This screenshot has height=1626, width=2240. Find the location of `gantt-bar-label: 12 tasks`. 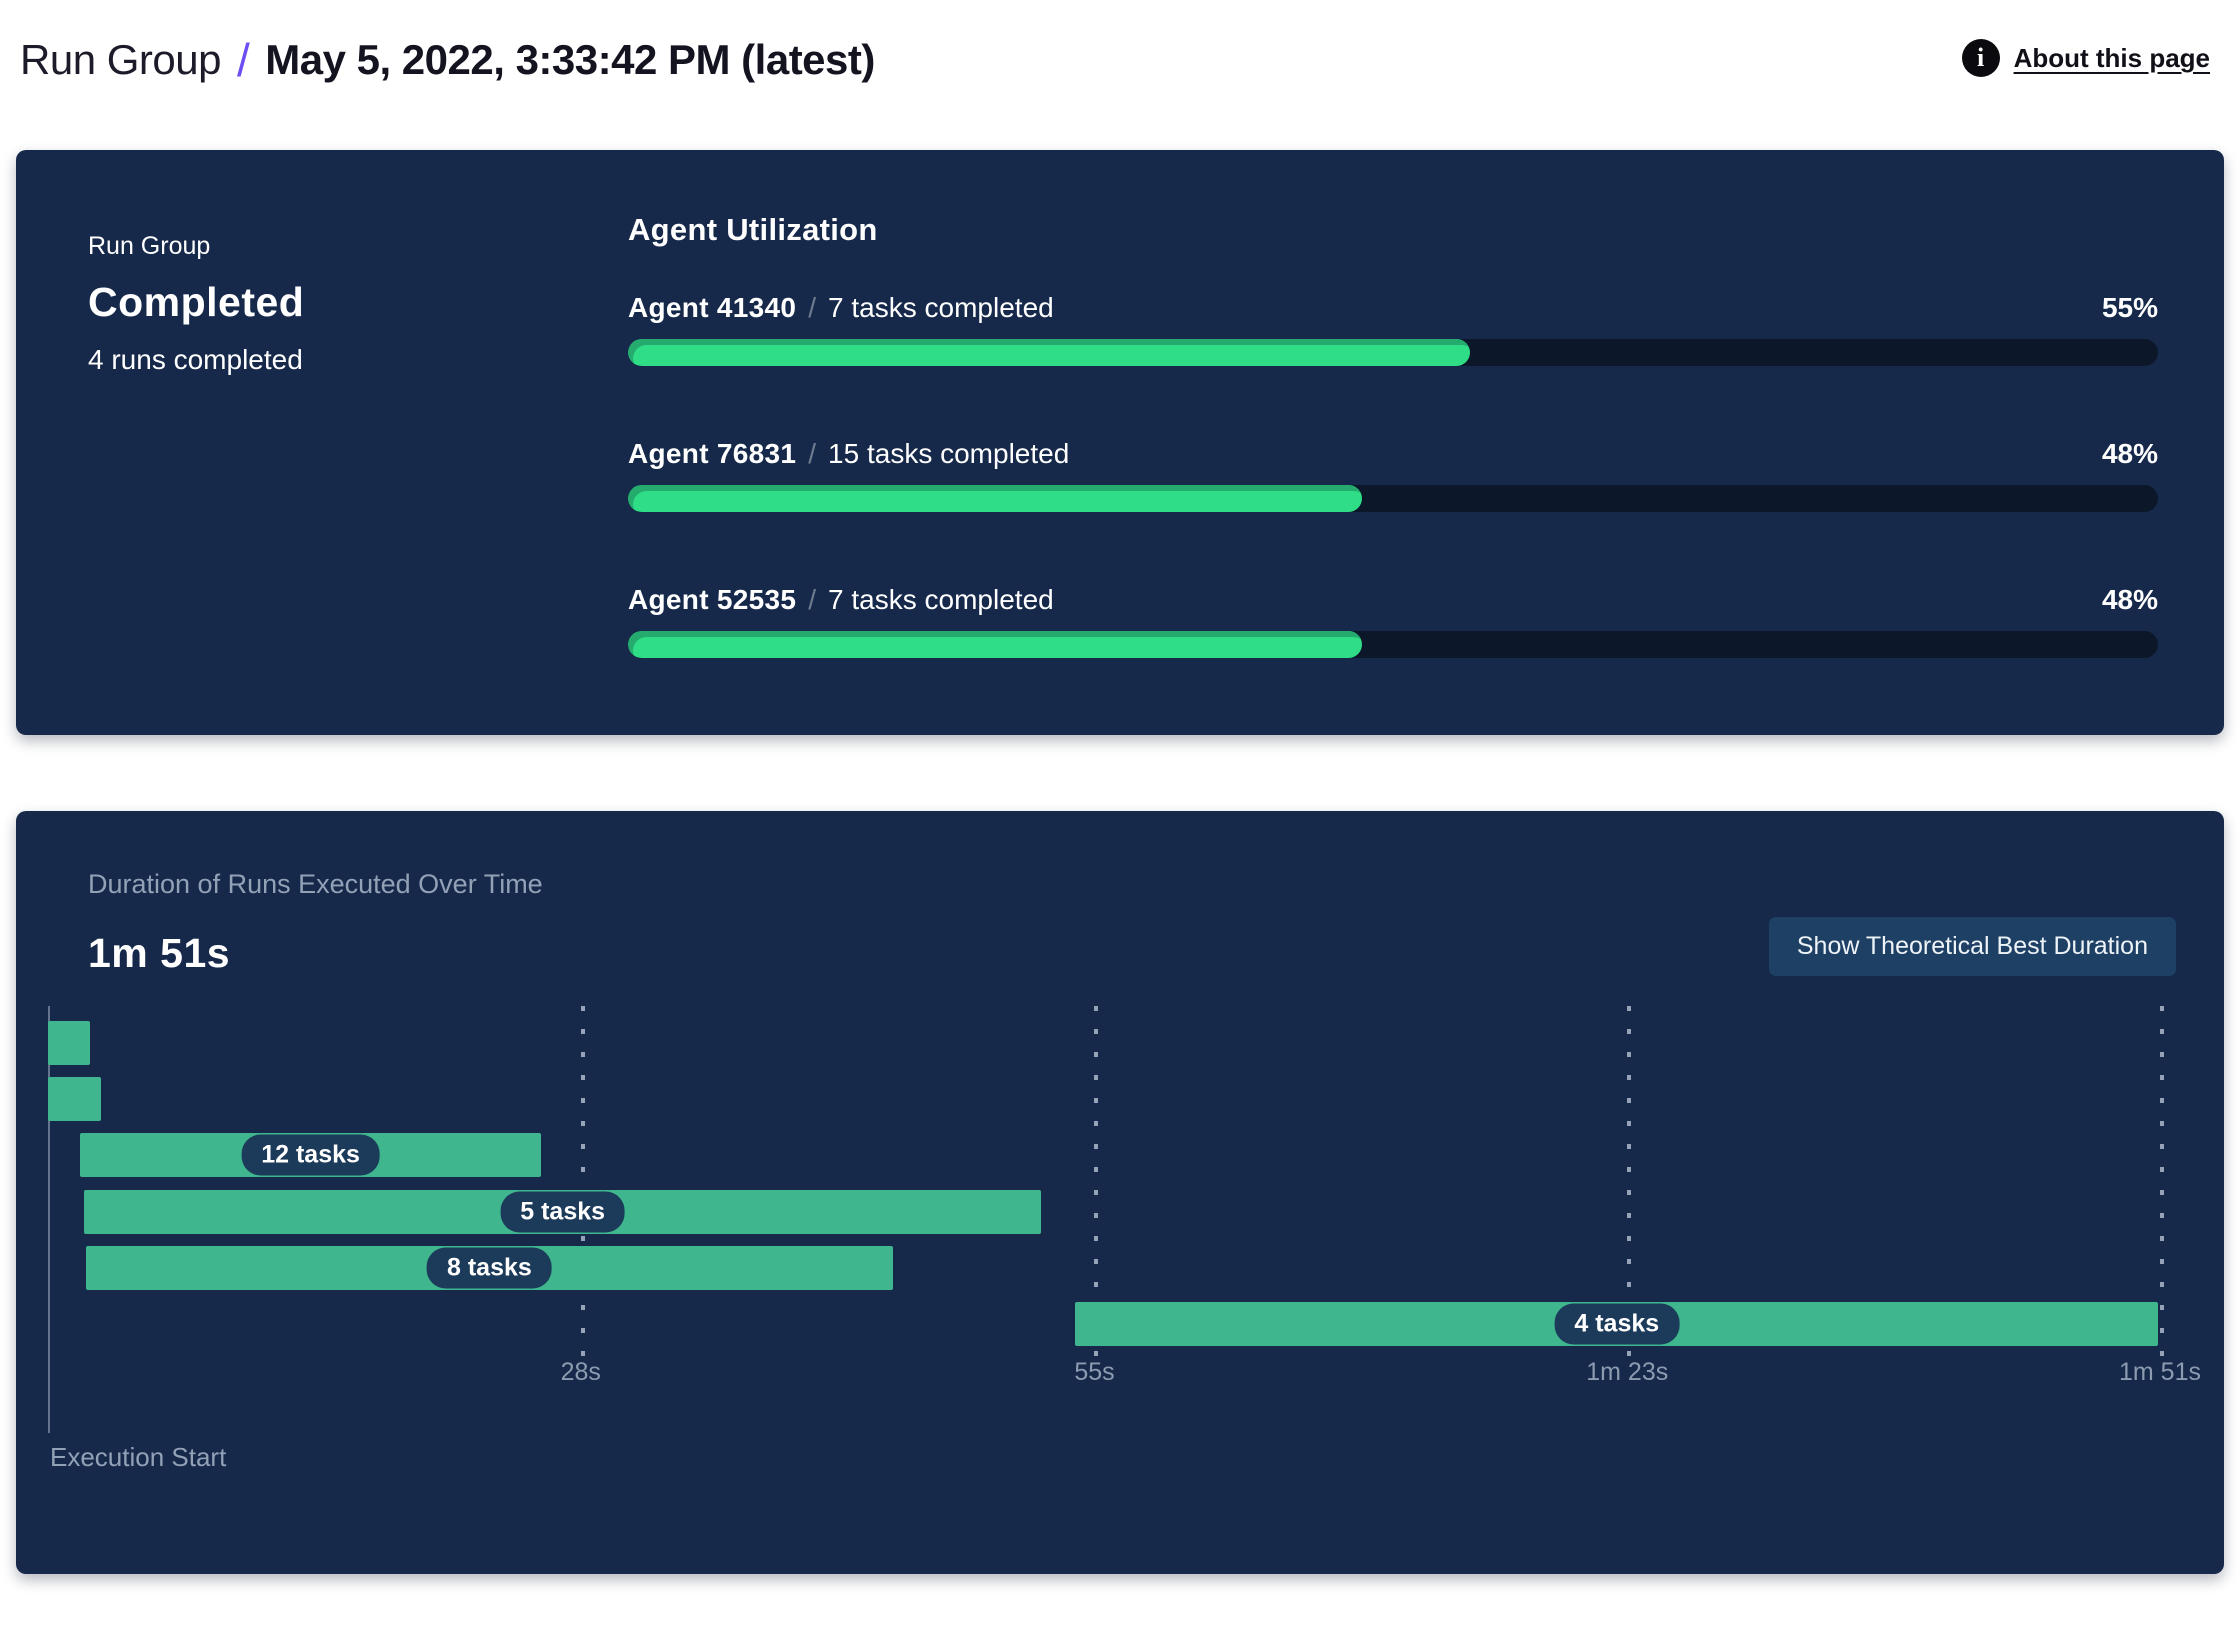

gantt-bar-label: 12 tasks is located at coordinates (310, 1155).